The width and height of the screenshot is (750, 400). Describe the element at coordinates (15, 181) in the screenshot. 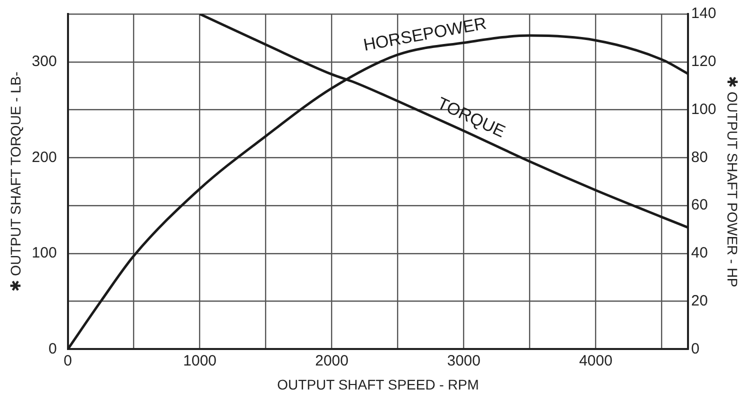

I see `y-axis-title: ✱ OUTPUT SHAFT TORQUE - LB-` at that location.